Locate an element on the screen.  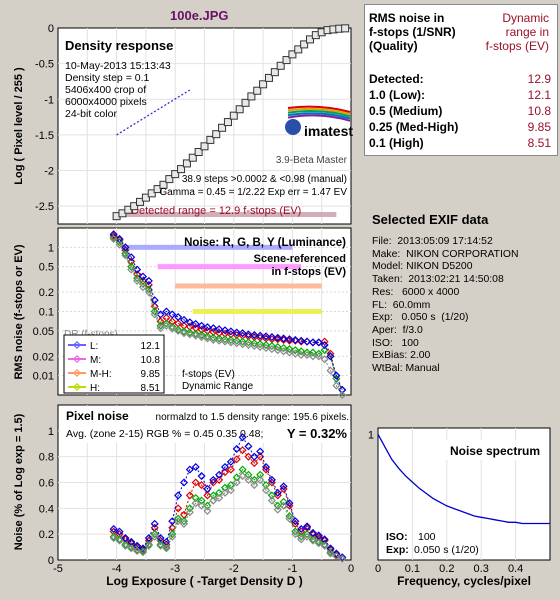
legend-key: M: is located at coordinates (95, 360).